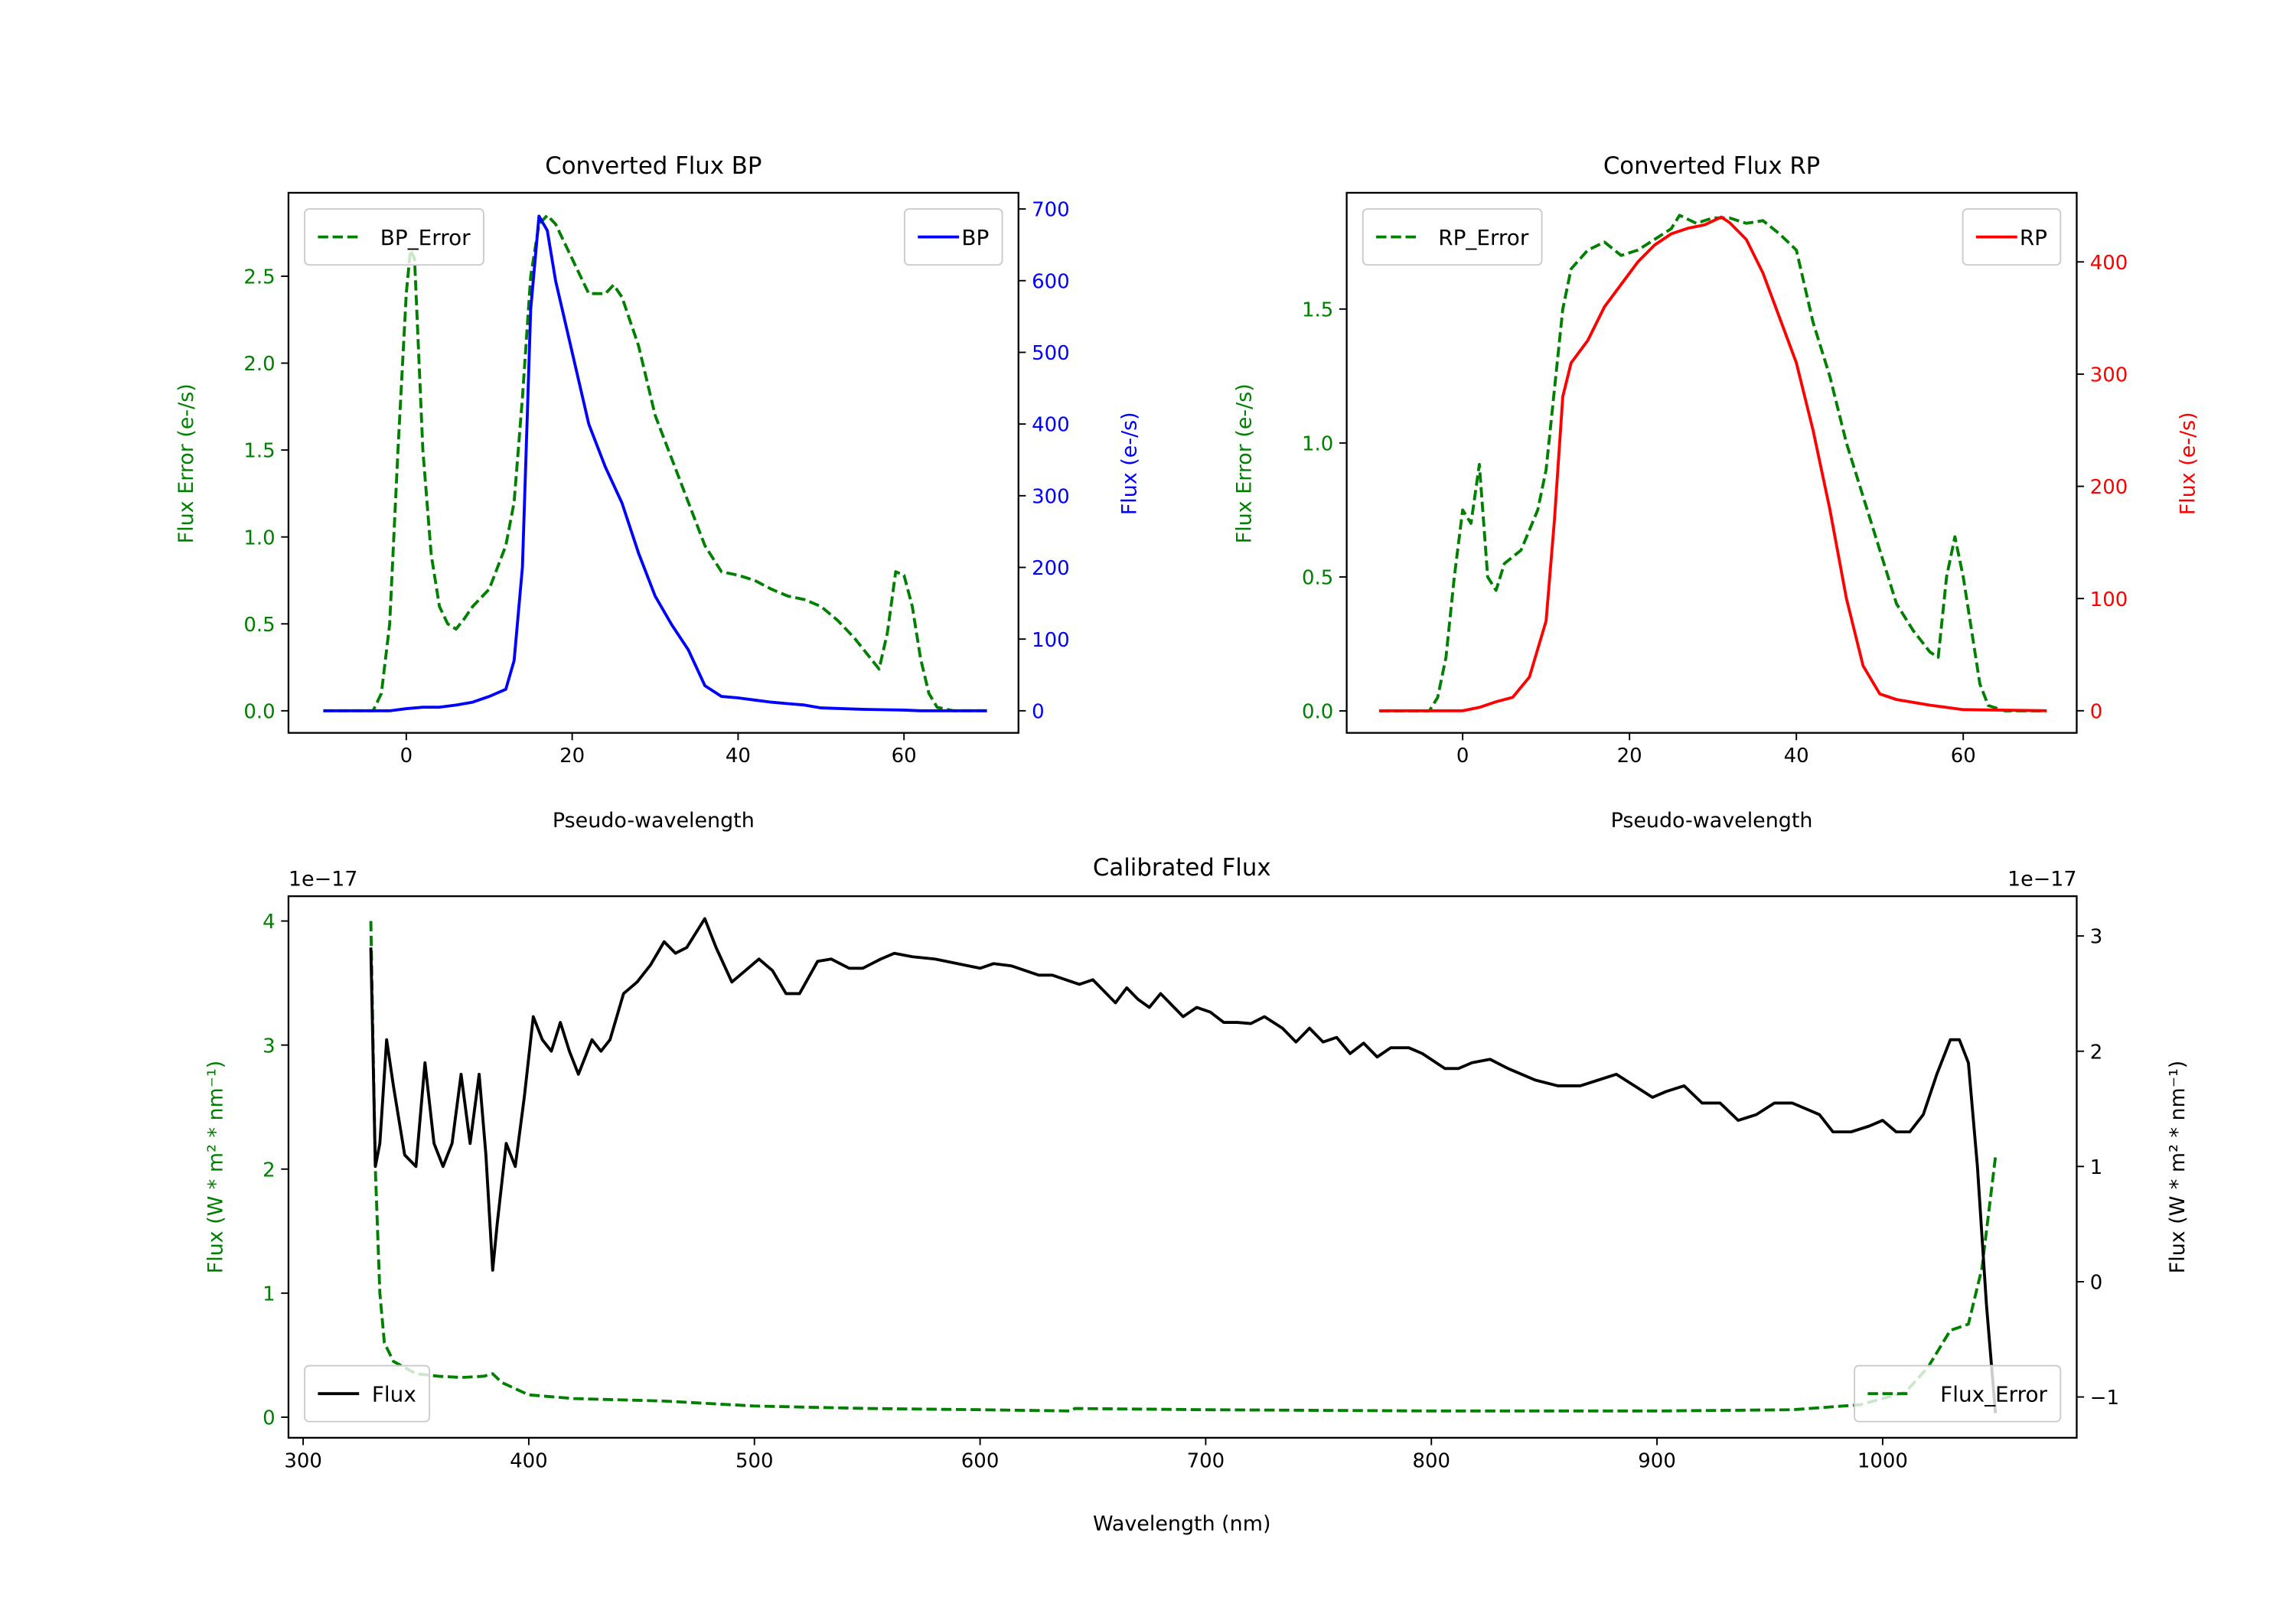 This screenshot has width=2296, height=1607. I want to click on bp-ytick-right-label: 700, so click(1051, 210).